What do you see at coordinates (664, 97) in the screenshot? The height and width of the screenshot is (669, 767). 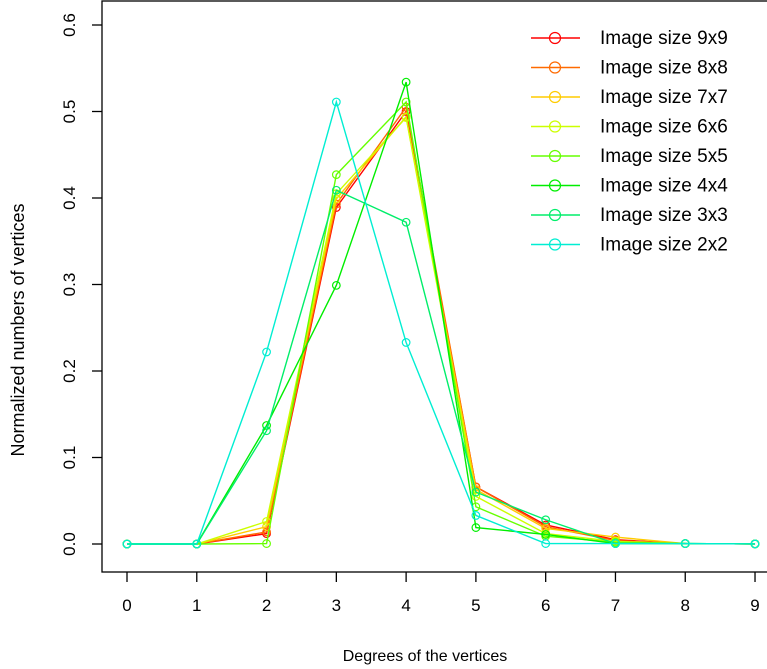 I see `legend-label: Image size 7x7` at bounding box center [664, 97].